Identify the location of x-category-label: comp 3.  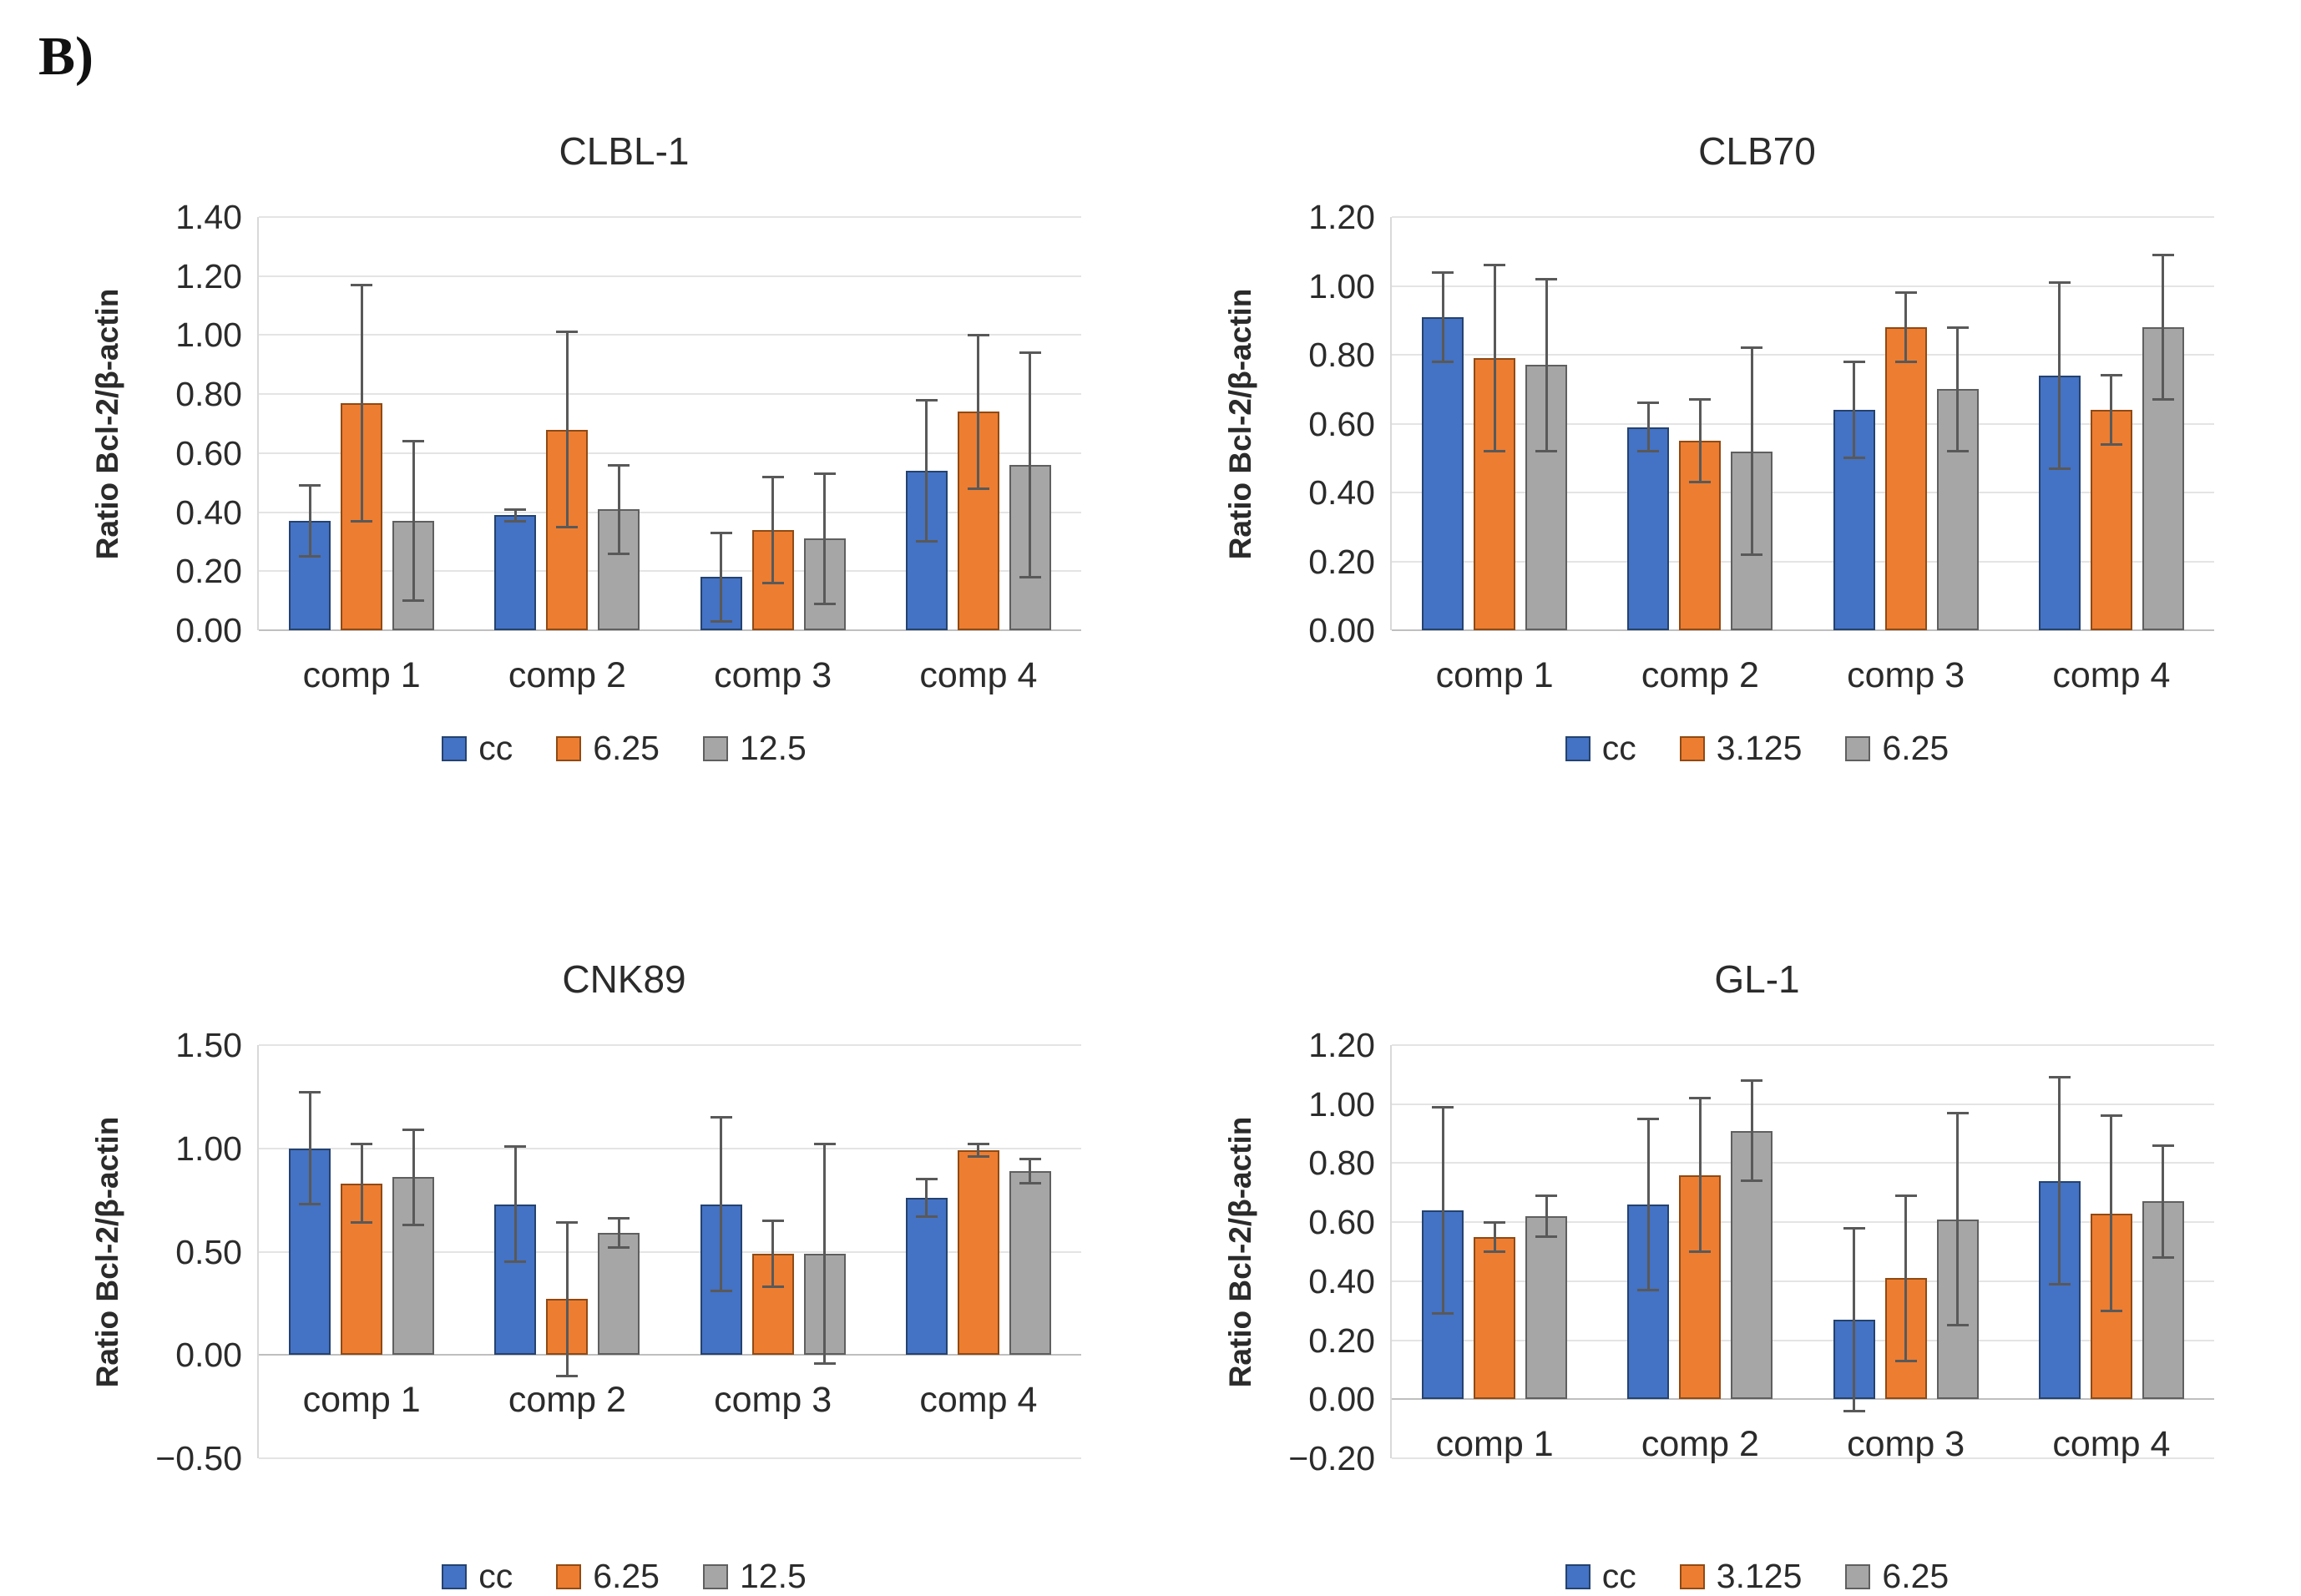
(773, 675).